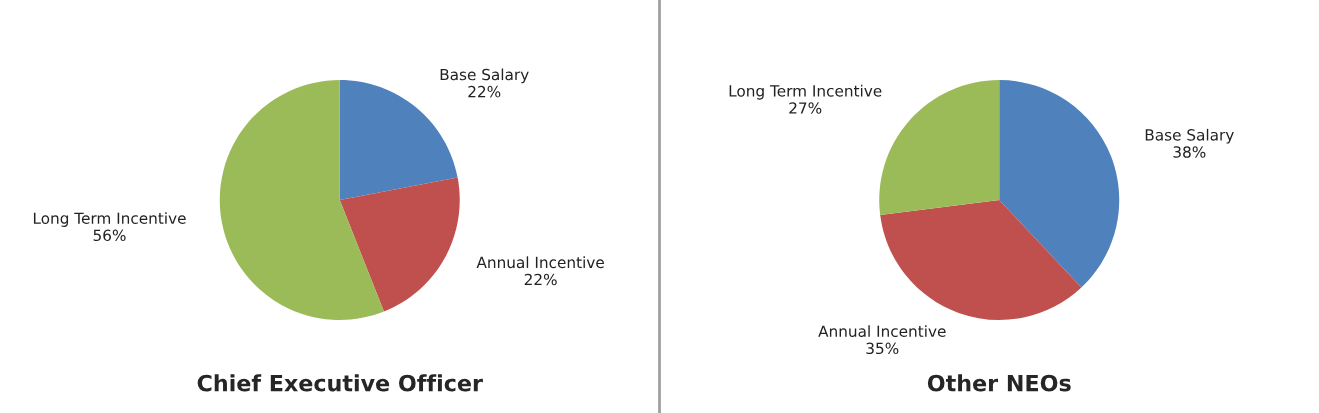 The height and width of the screenshot is (413, 1319). Describe the element at coordinates (999, 383) in the screenshot. I see `text: Other NEOs` at that location.